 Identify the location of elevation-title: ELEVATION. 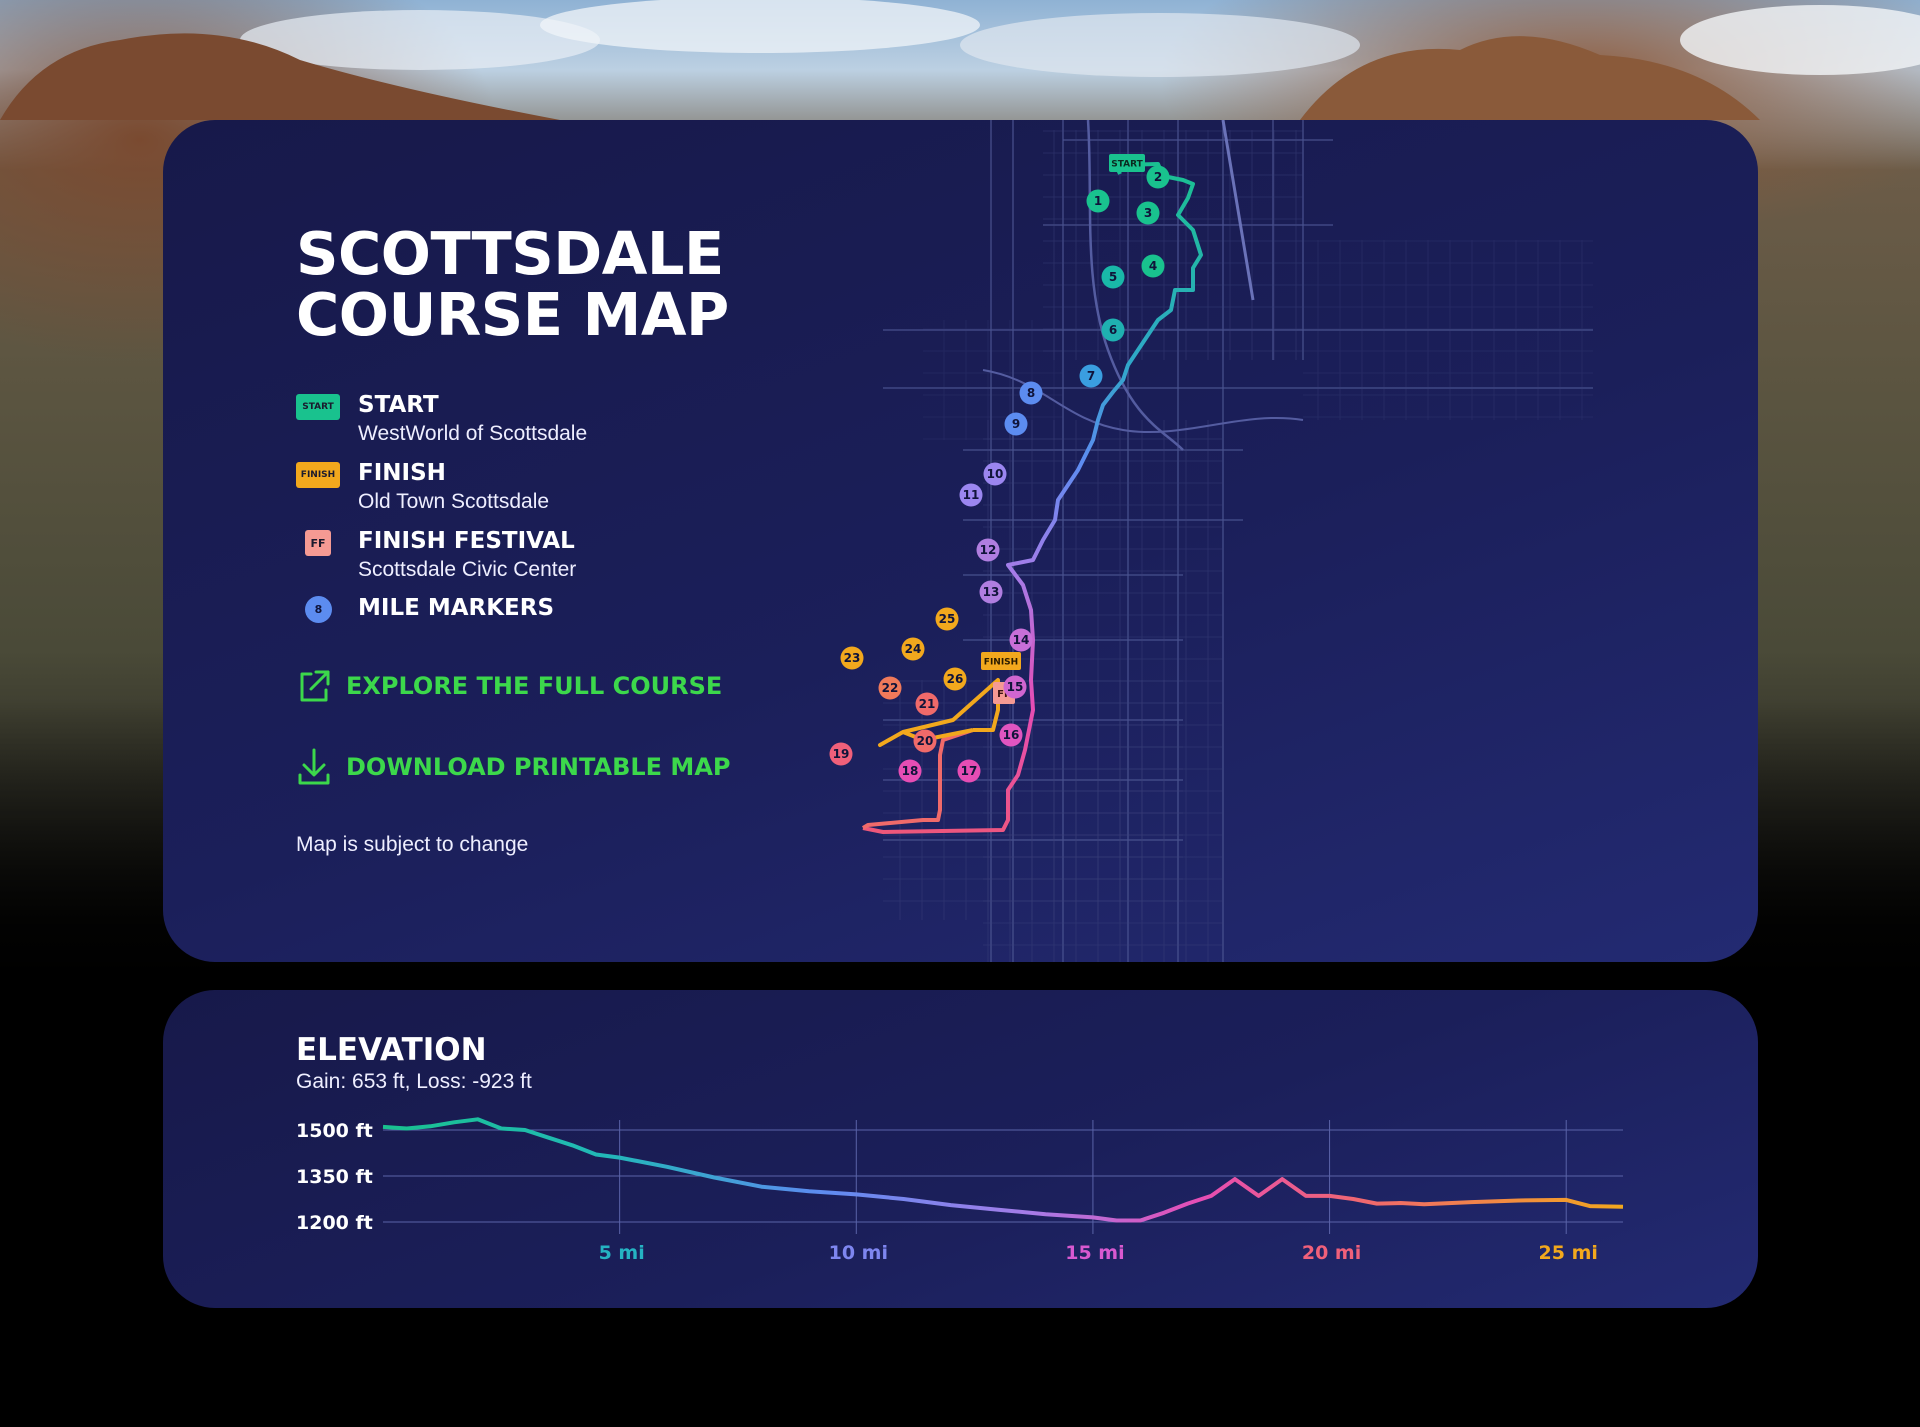
(391, 1050).